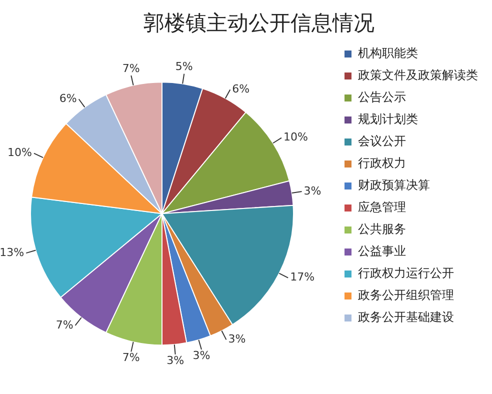 This screenshot has height=394, width=492. What do you see at coordinates (382, 207) in the screenshot?
I see `legend-label: 应急管理` at bounding box center [382, 207].